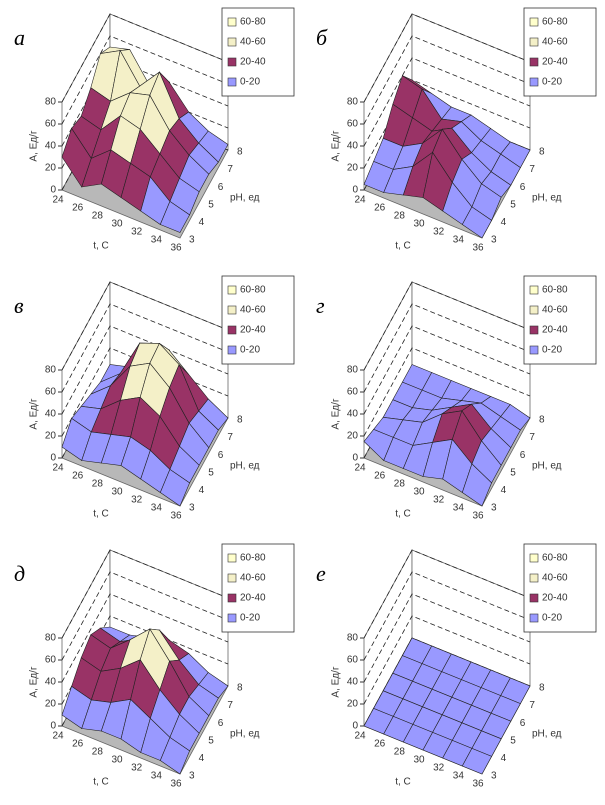  I want to click on z-tick-label: 60, so click(51, 660).